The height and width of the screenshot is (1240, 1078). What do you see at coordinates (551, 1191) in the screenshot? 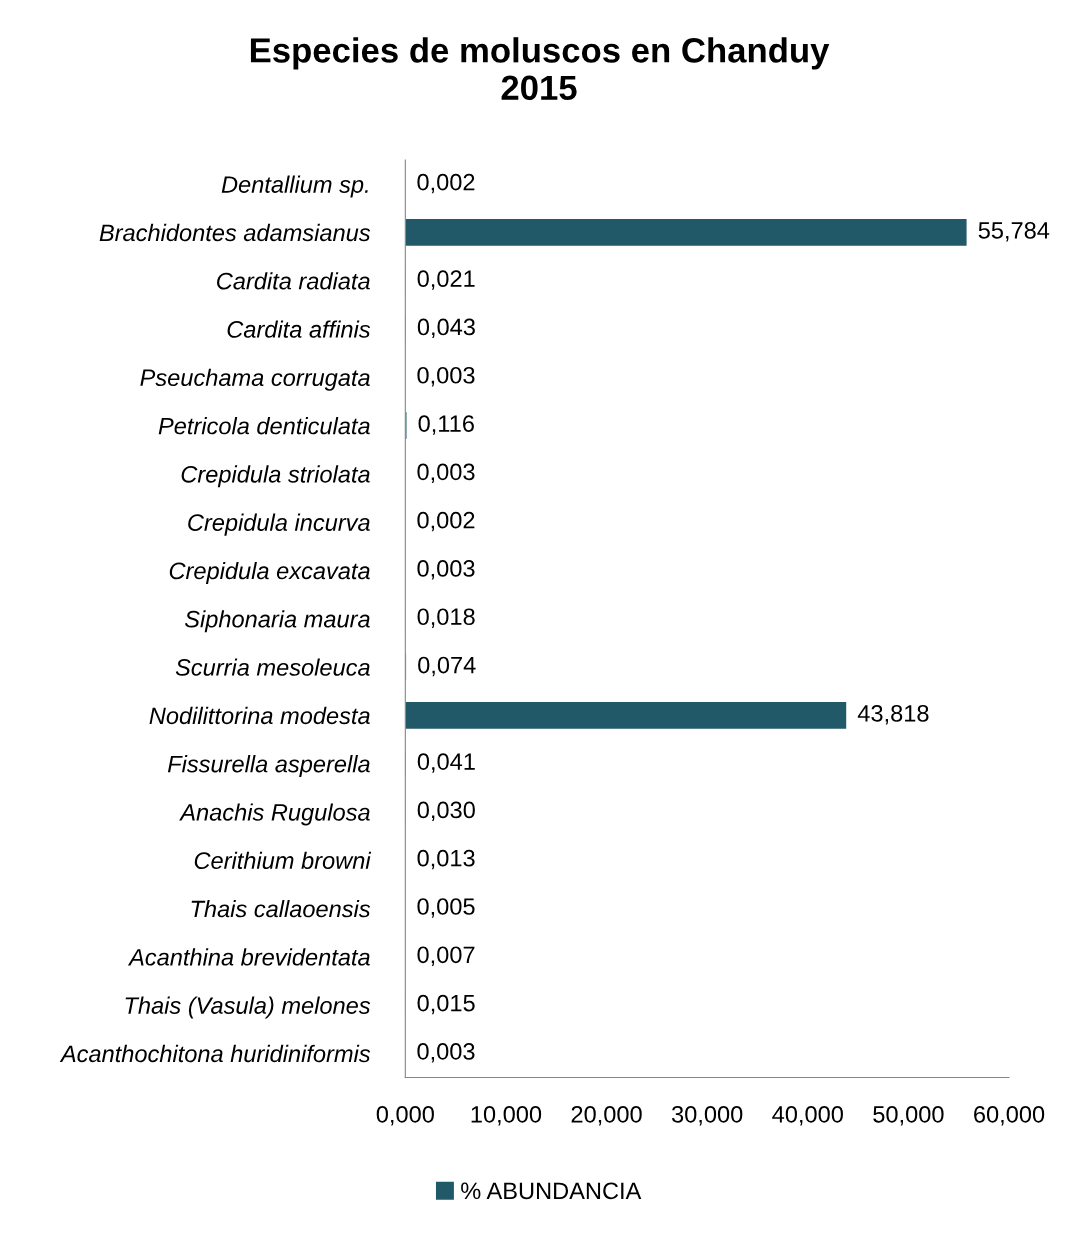
I see `legend-label: % ABUNDANCIA` at bounding box center [551, 1191].